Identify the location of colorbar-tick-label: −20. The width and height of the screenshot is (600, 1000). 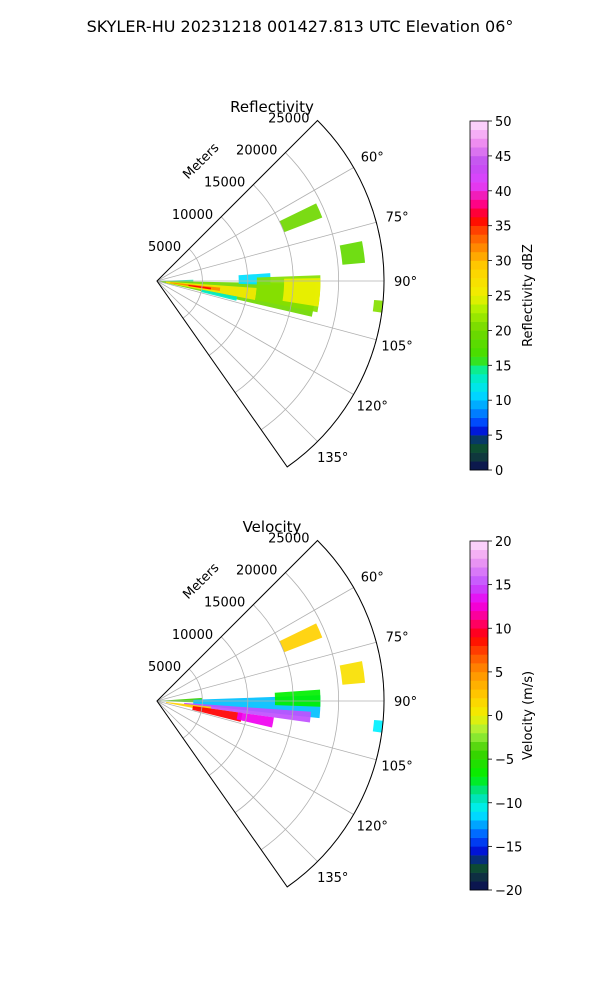
(508, 891).